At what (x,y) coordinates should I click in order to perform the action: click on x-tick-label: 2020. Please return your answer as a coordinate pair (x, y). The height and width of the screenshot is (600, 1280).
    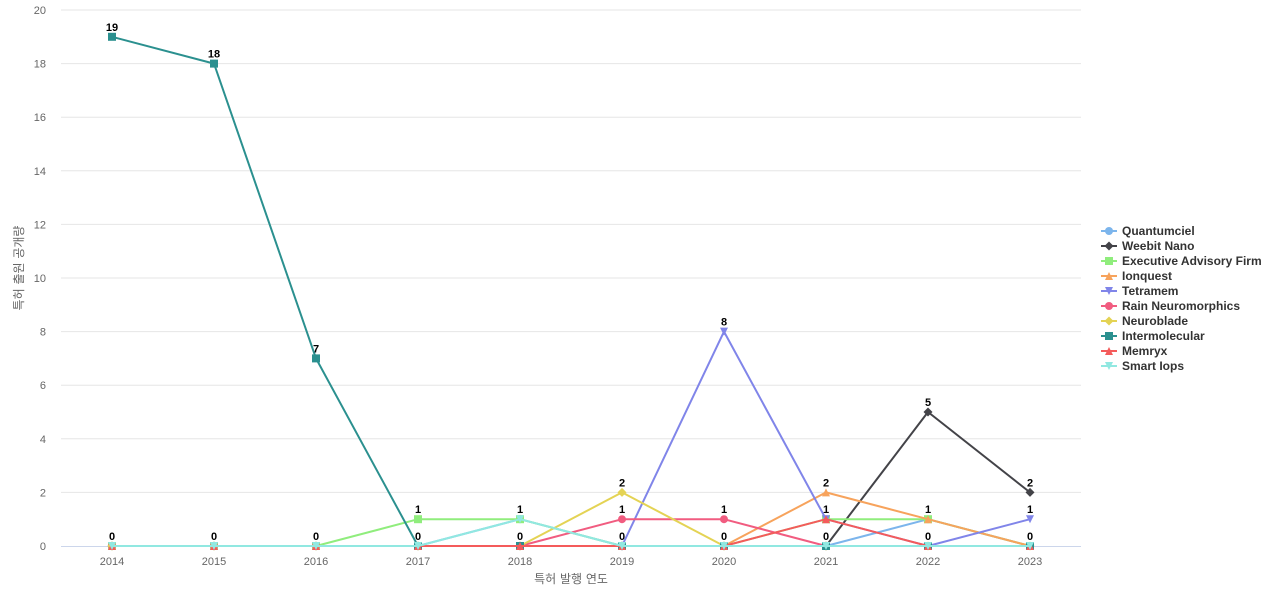
    Looking at the image, I should click on (724, 562).